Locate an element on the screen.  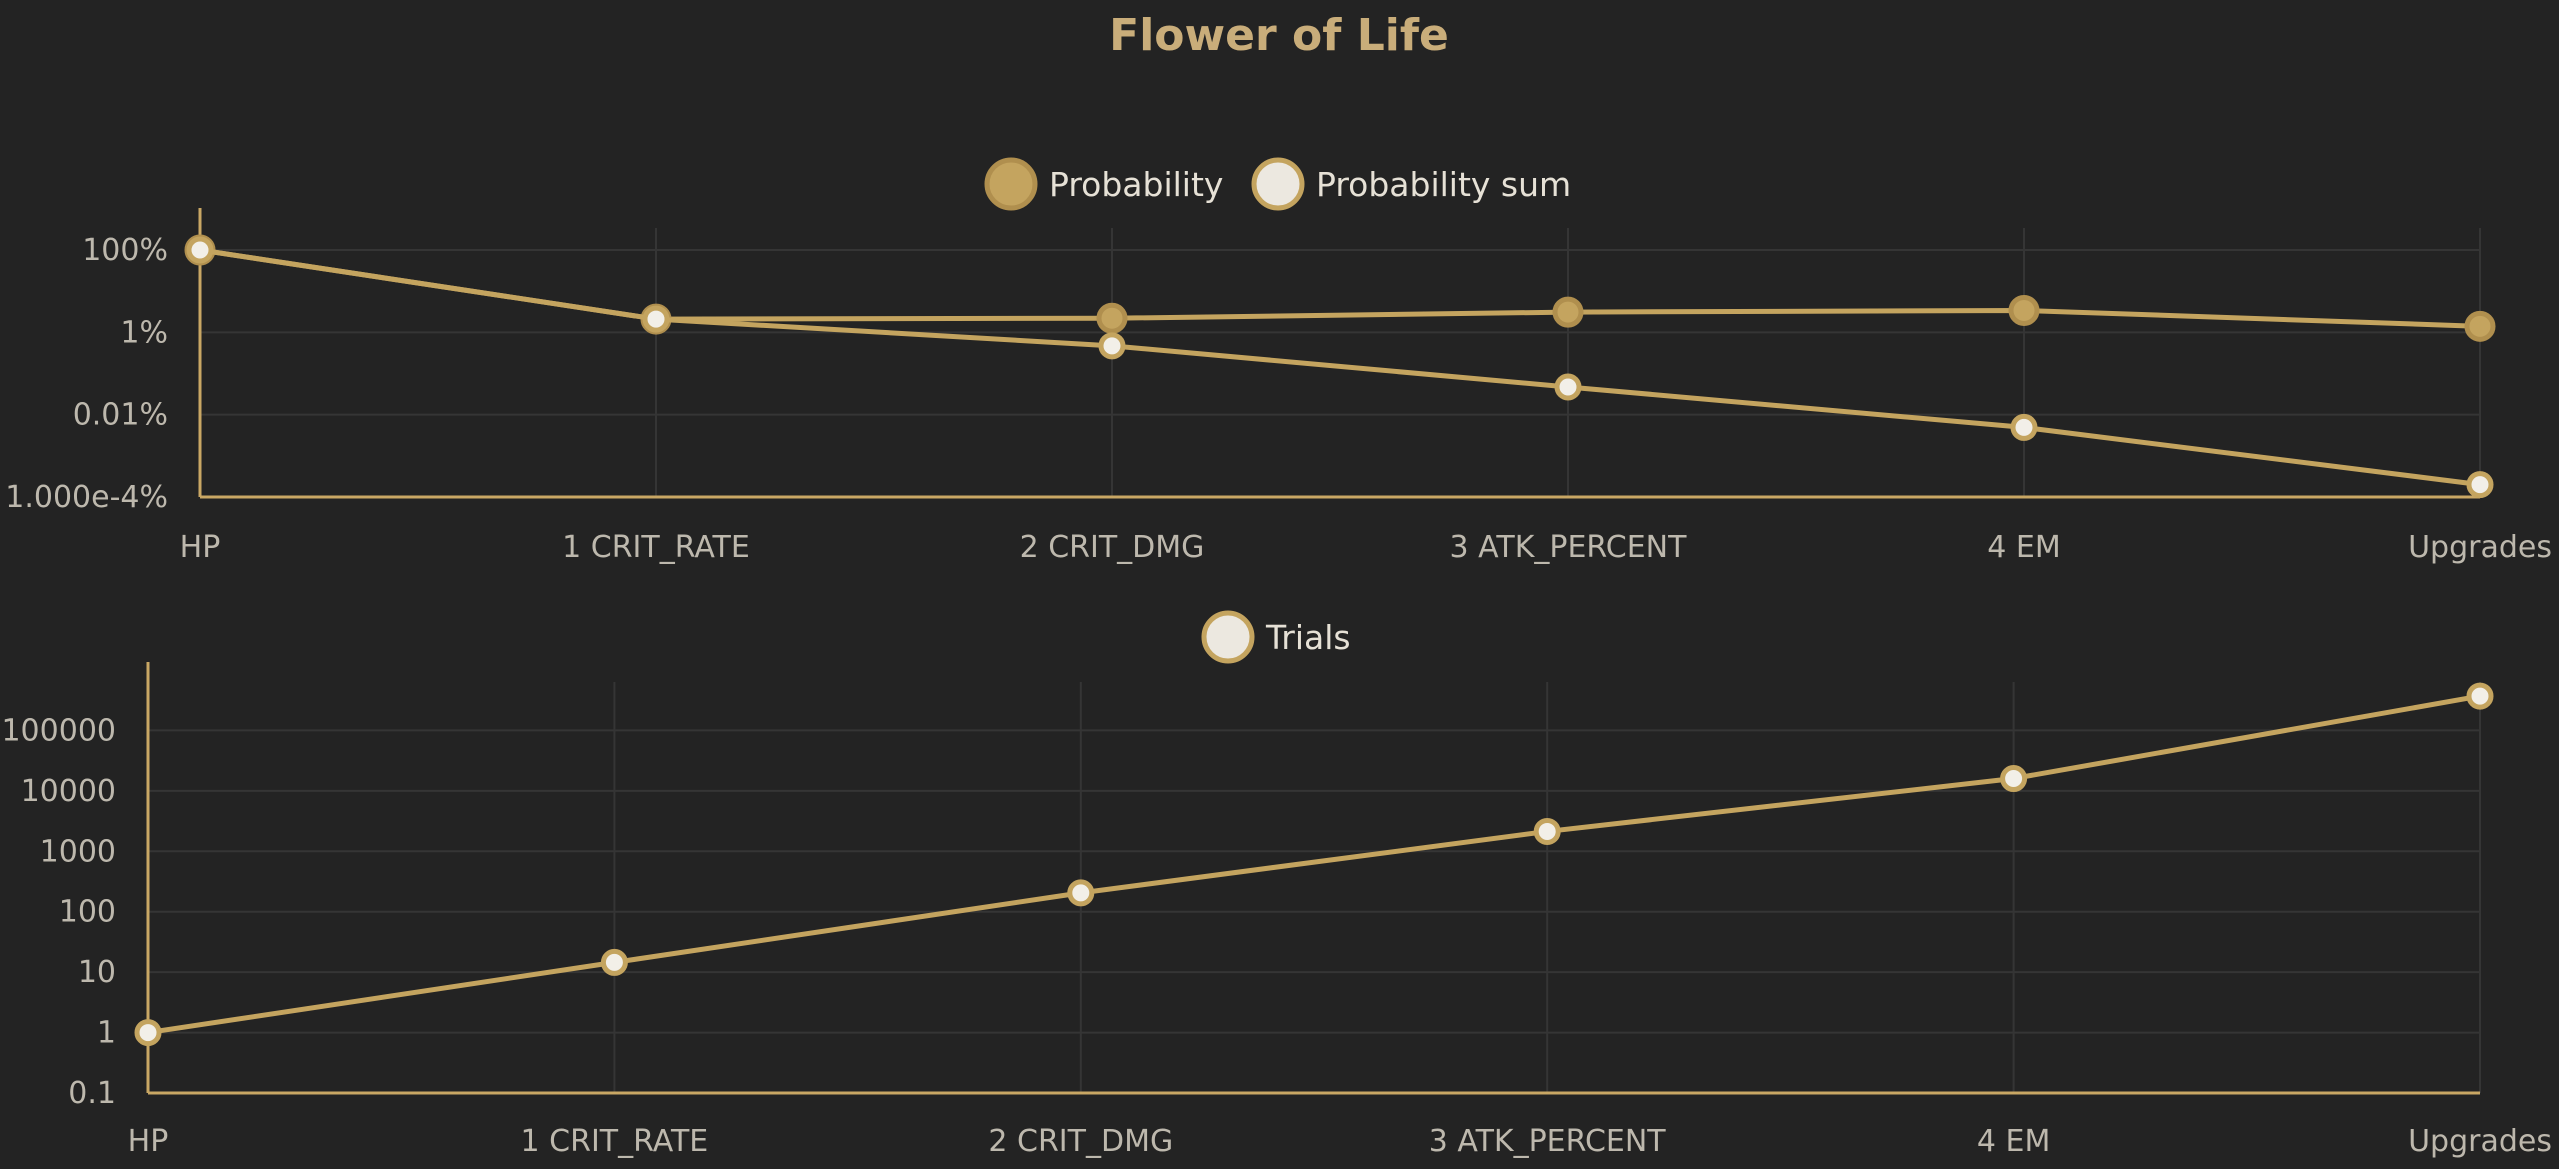
y-tick-label: 10000 is located at coordinates (68, 791).